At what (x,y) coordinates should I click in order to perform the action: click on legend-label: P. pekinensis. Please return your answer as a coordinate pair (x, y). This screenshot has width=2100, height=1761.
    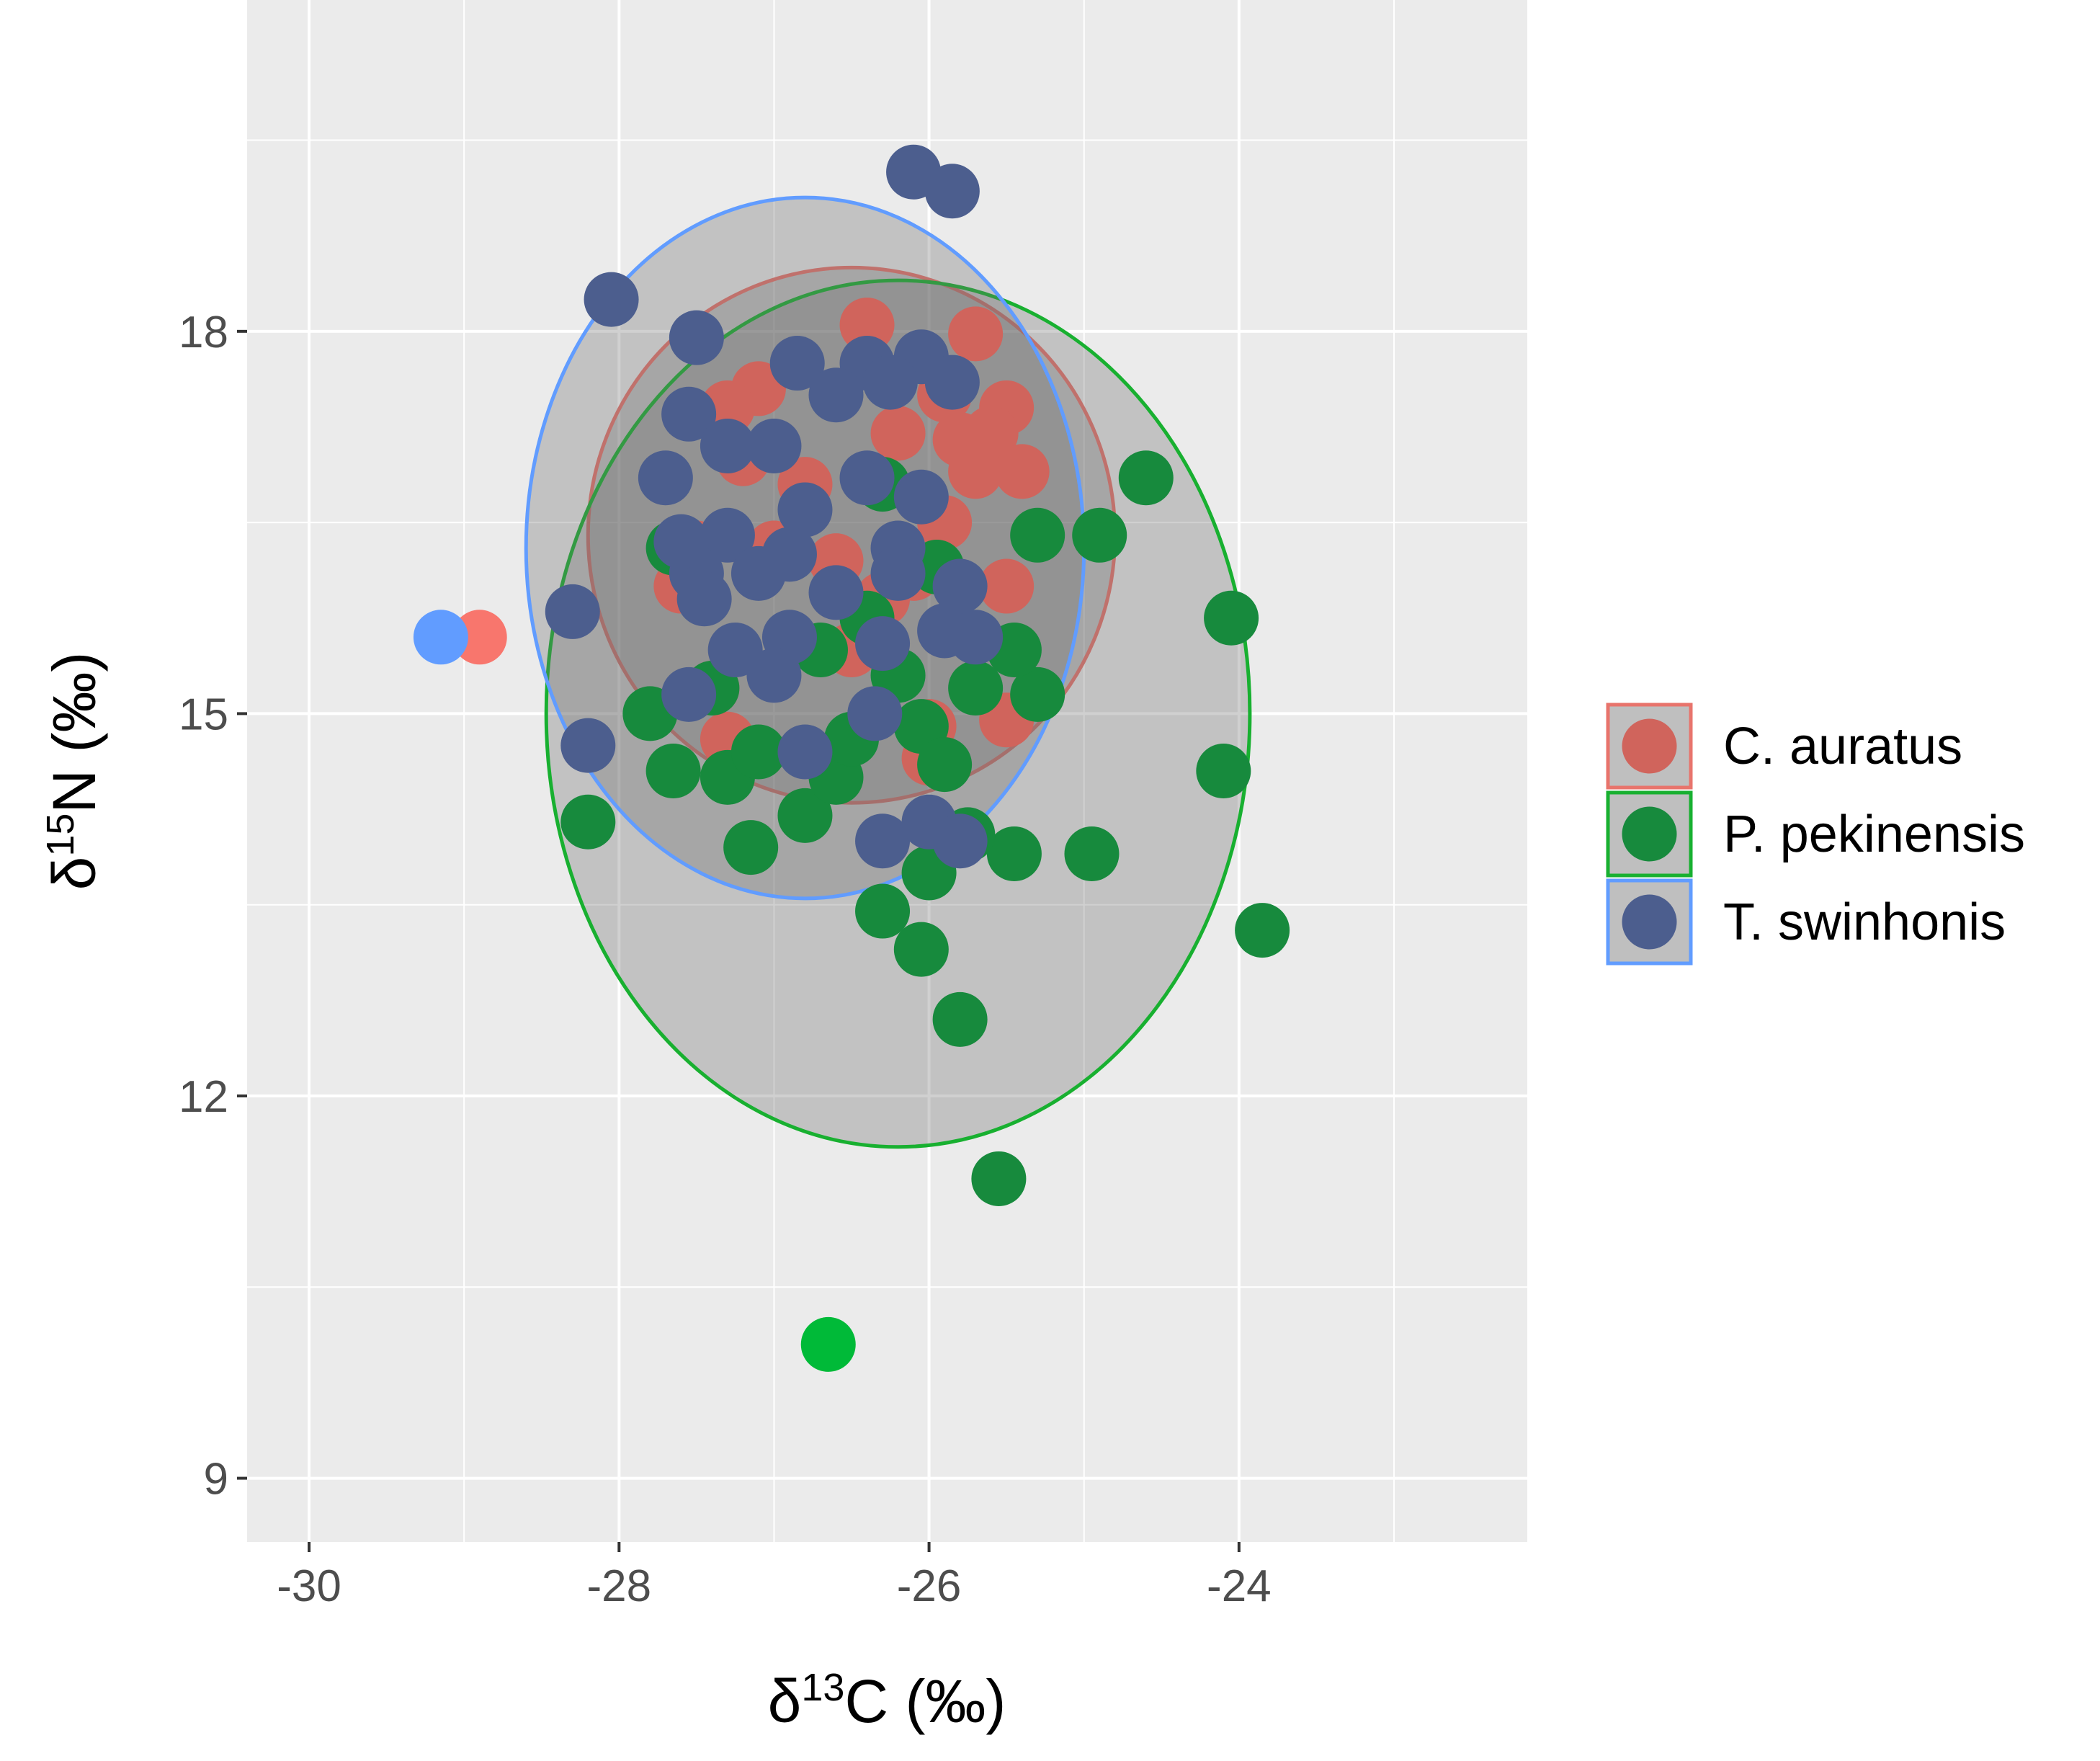
    Looking at the image, I should click on (1874, 834).